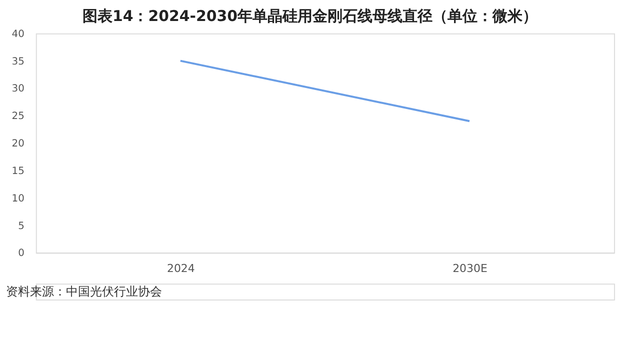 The image size is (620, 356). Describe the element at coordinates (18, 116) in the screenshot. I see `y-tick-label: 25` at that location.